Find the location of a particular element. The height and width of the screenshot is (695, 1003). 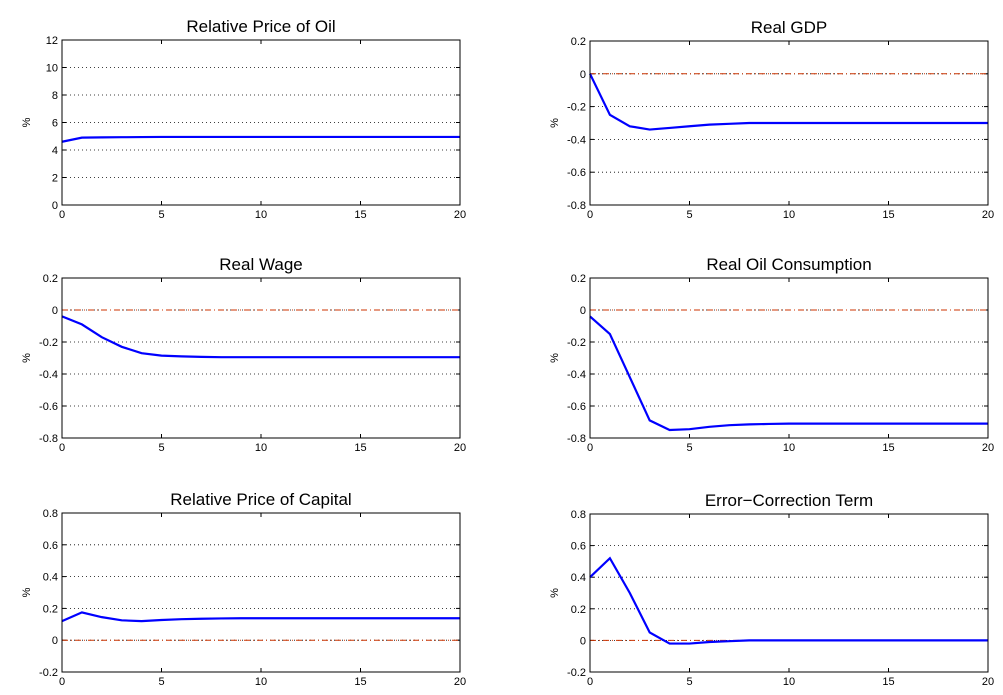

y-tick-label: 2 is located at coordinates (55, 179).